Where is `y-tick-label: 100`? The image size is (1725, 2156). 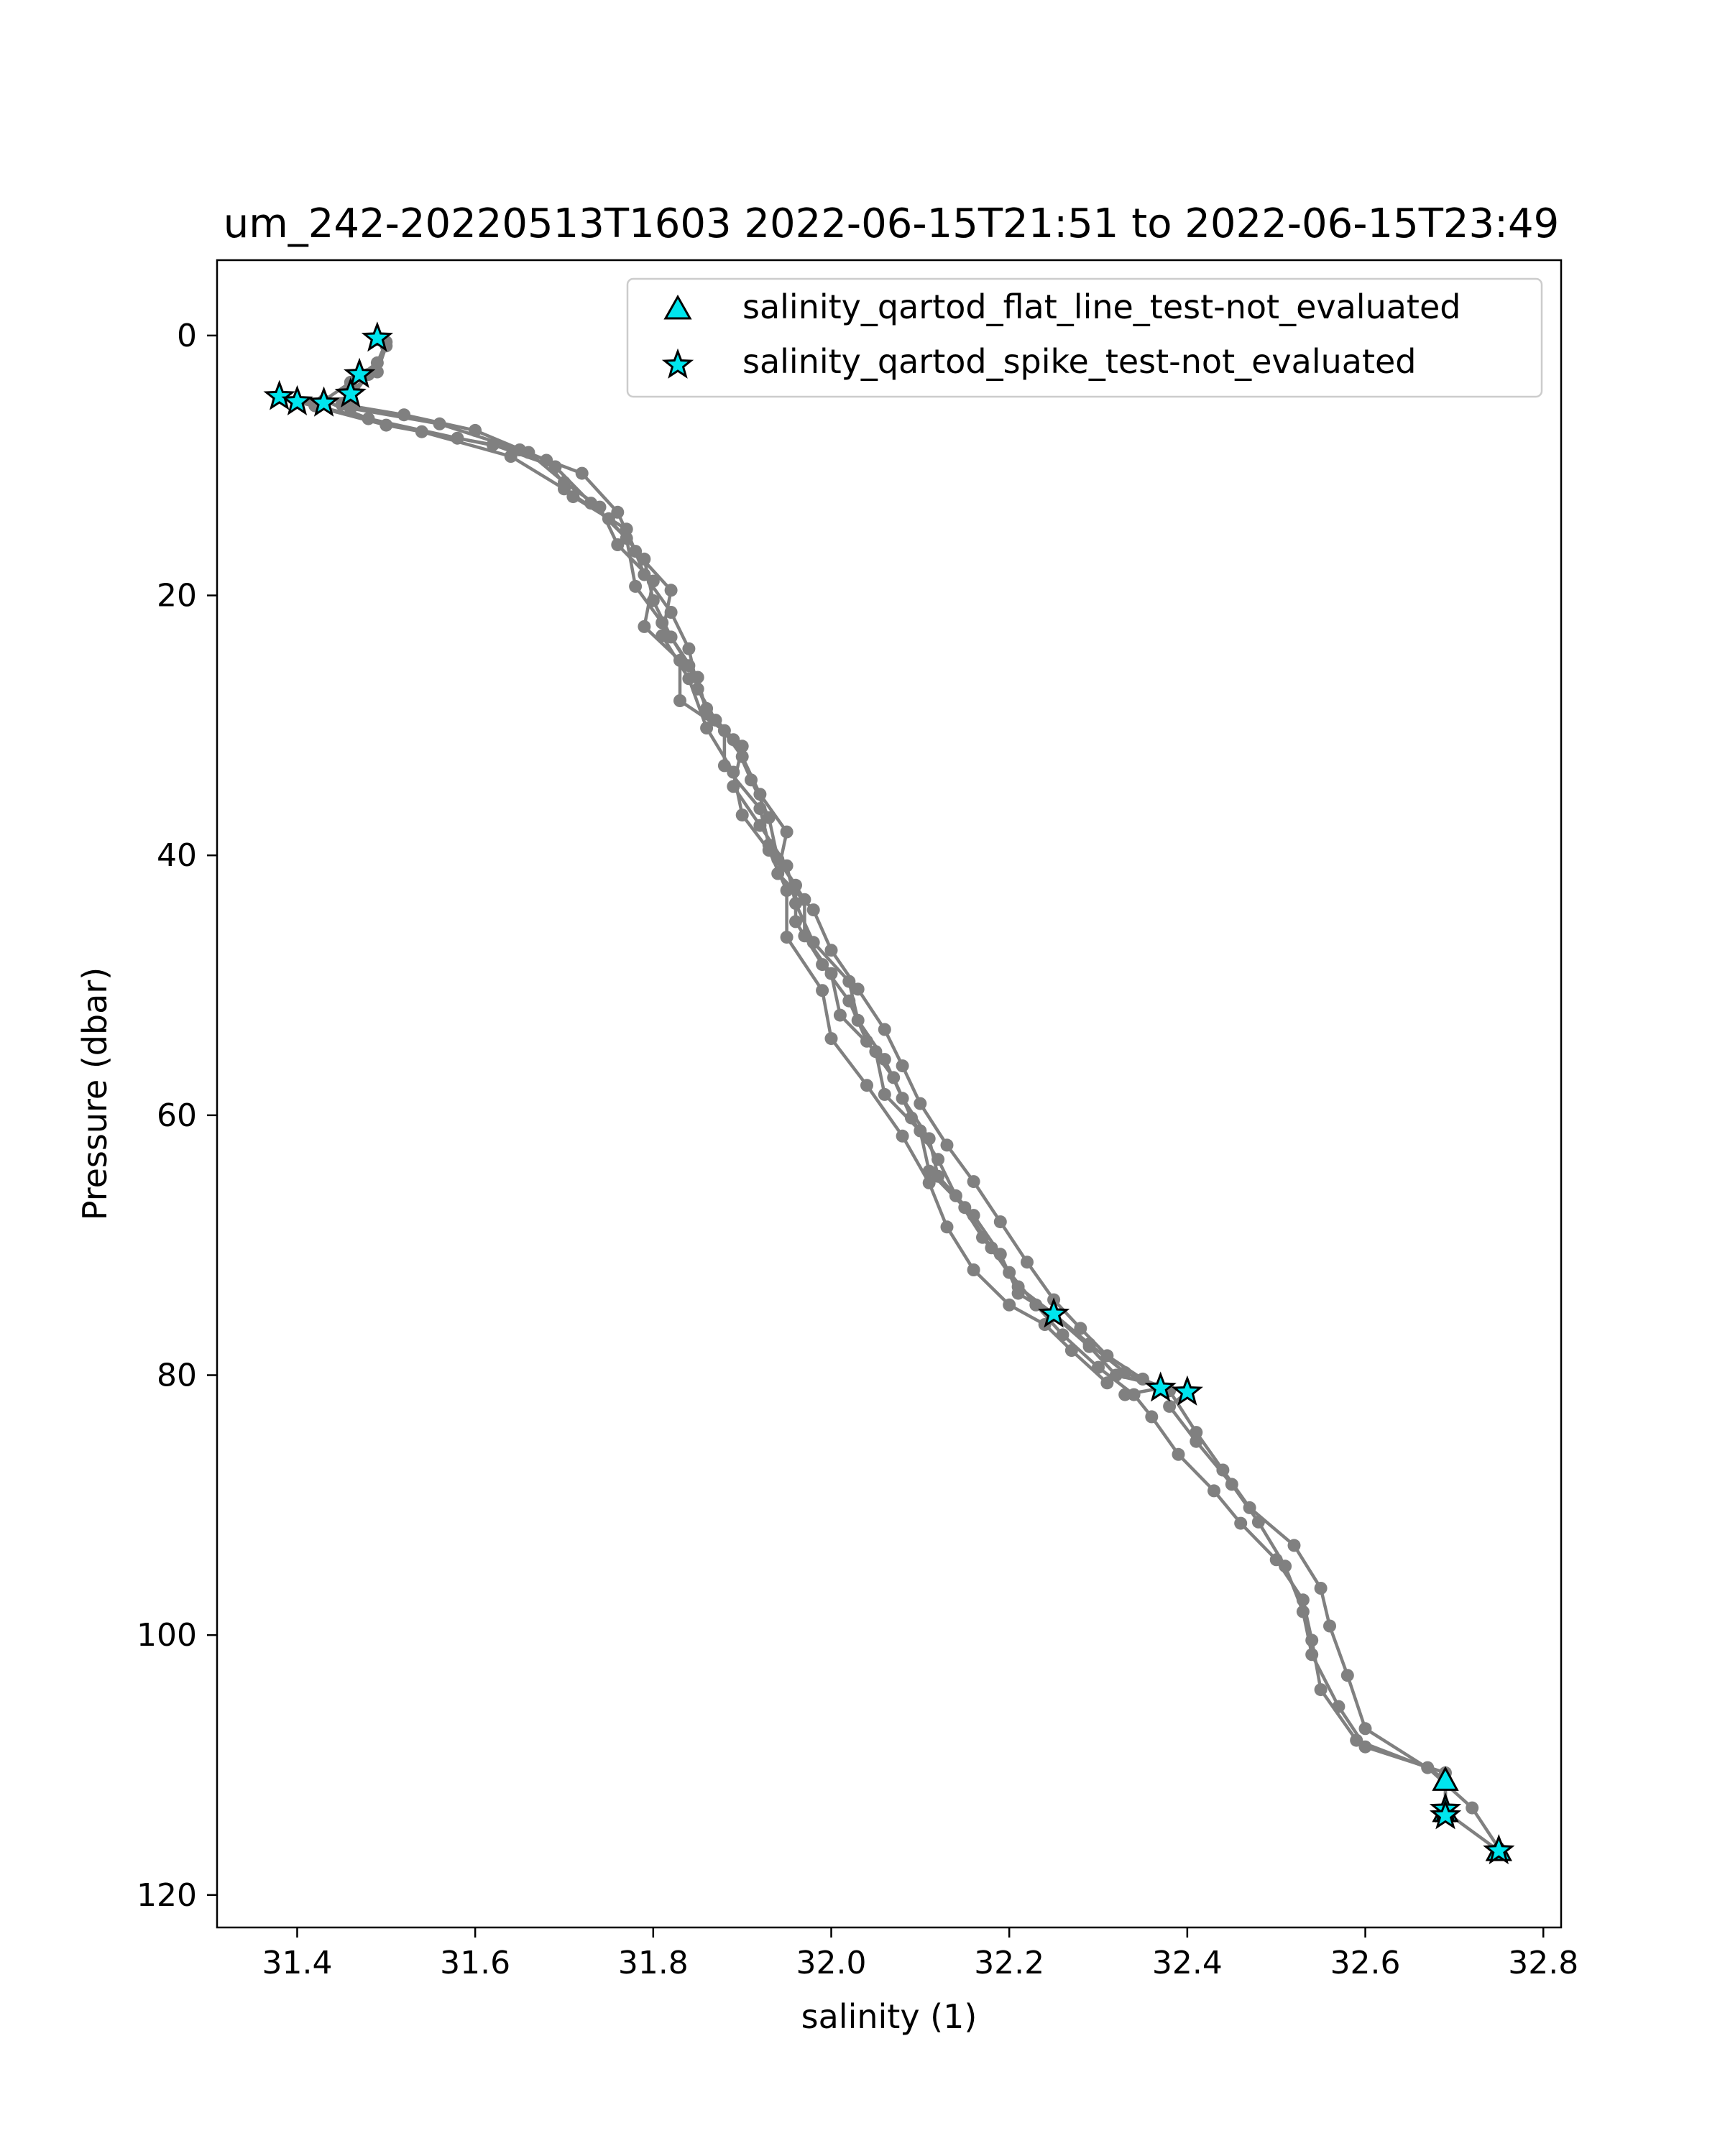 y-tick-label: 100 is located at coordinates (167, 1635).